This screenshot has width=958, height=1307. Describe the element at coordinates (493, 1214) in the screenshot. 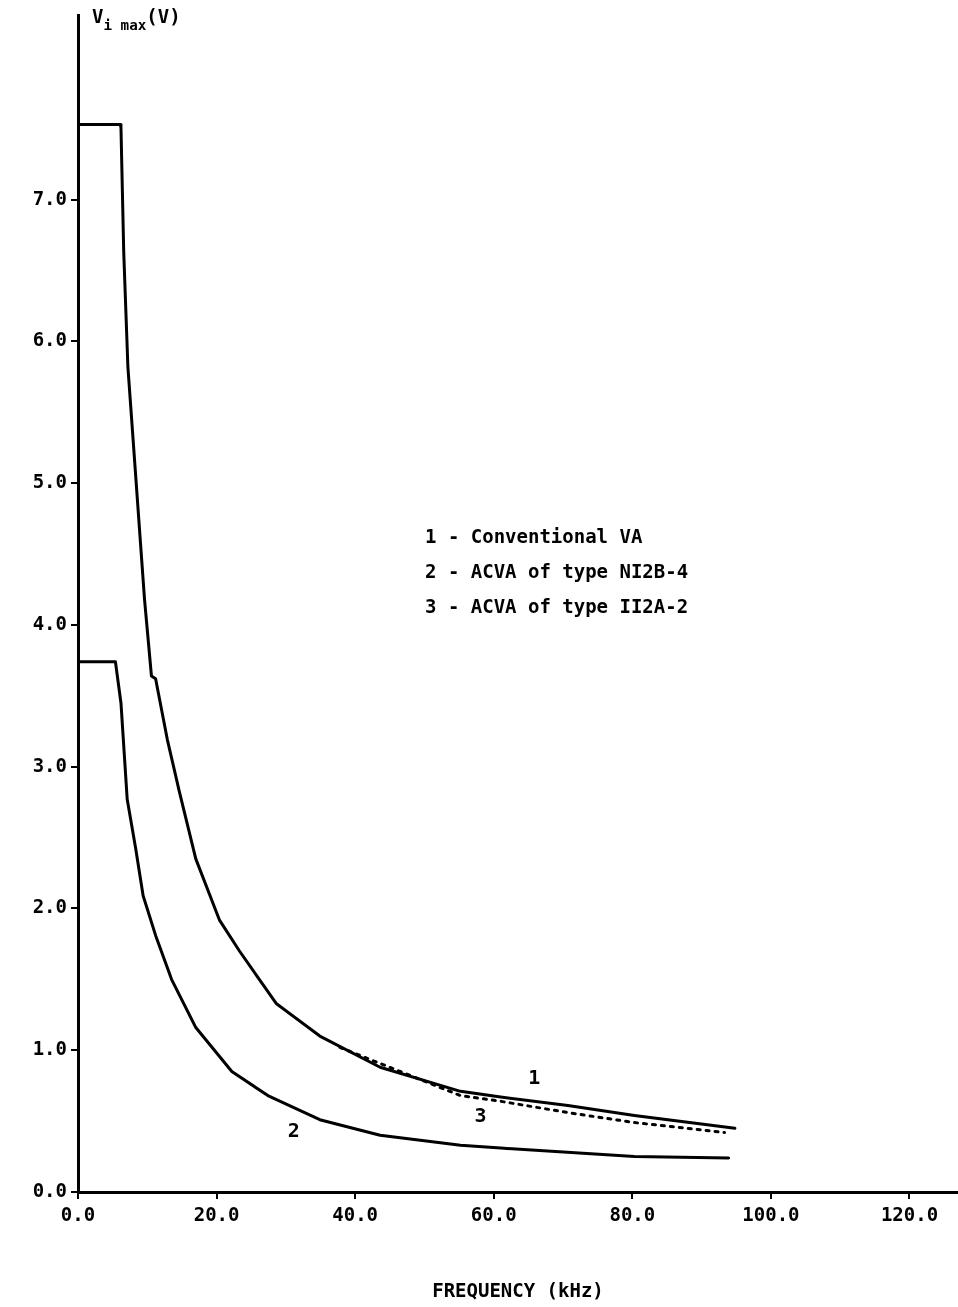

I see `x-tick-label: 60.0` at that location.